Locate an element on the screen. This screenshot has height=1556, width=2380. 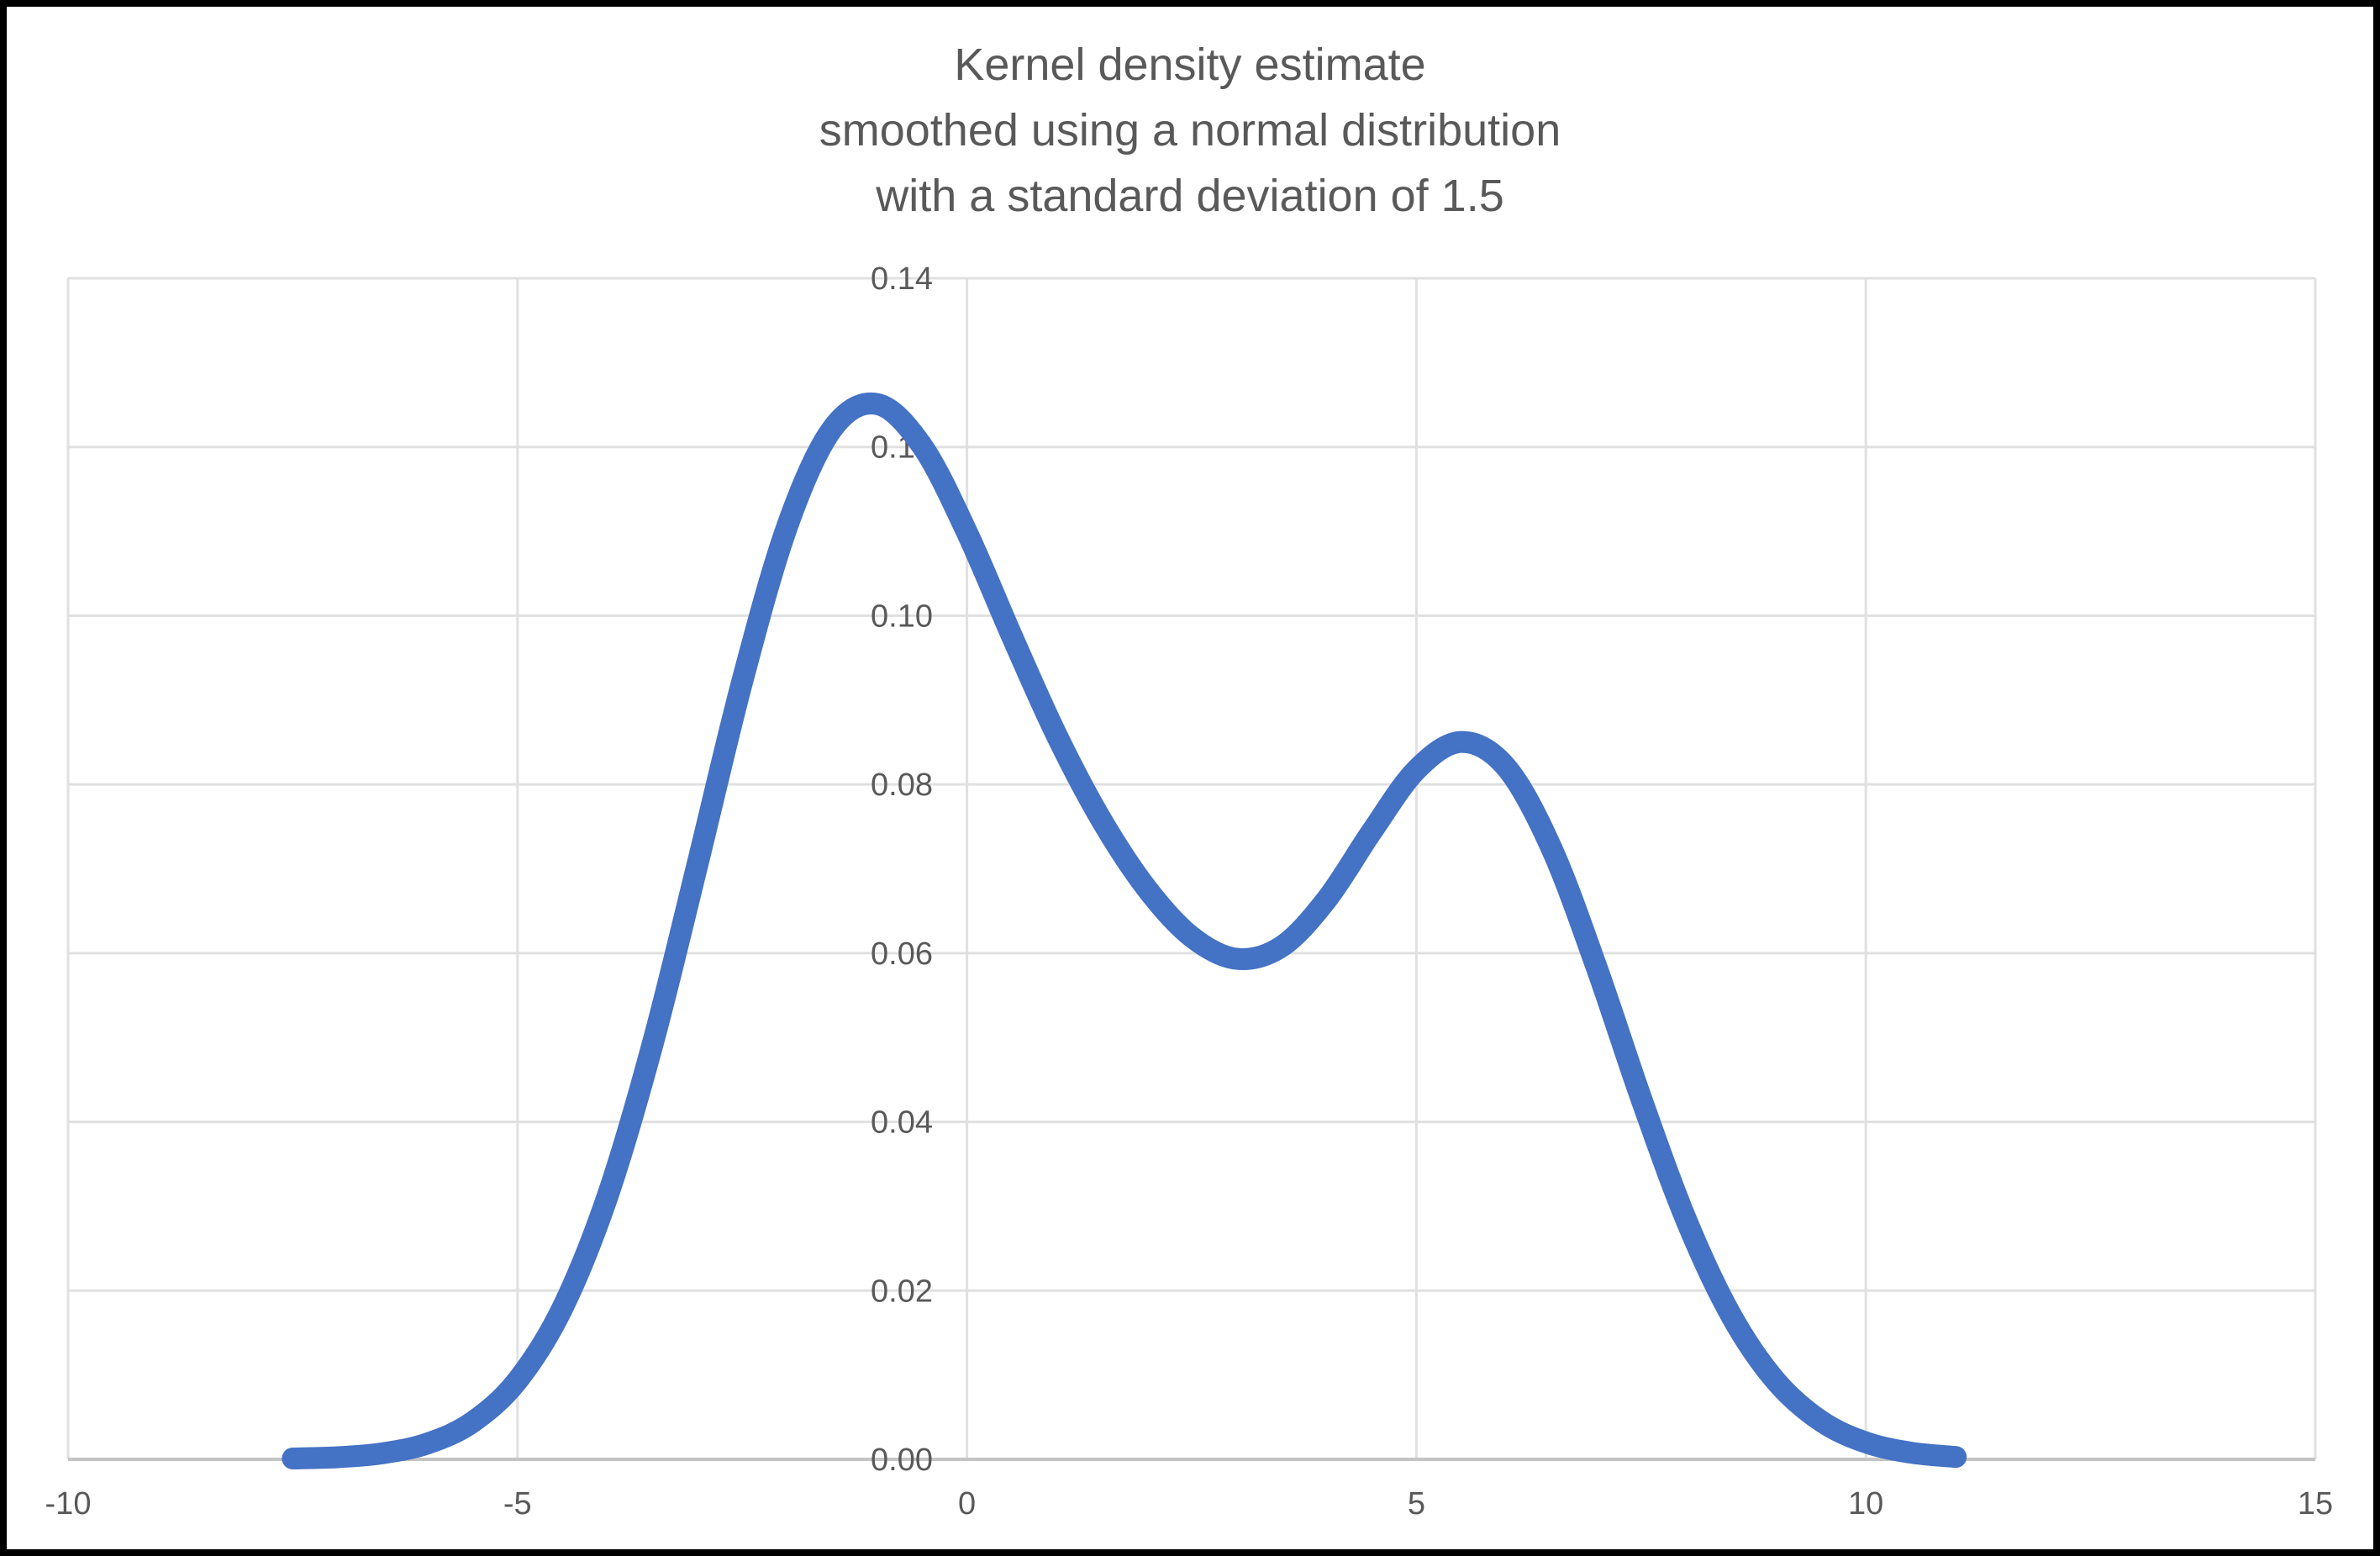
x-tick-label: 0 is located at coordinates (967, 1504).